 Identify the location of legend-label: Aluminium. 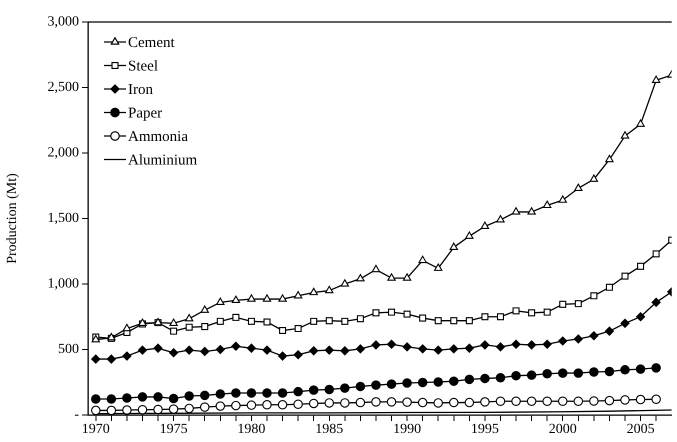
(163, 160).